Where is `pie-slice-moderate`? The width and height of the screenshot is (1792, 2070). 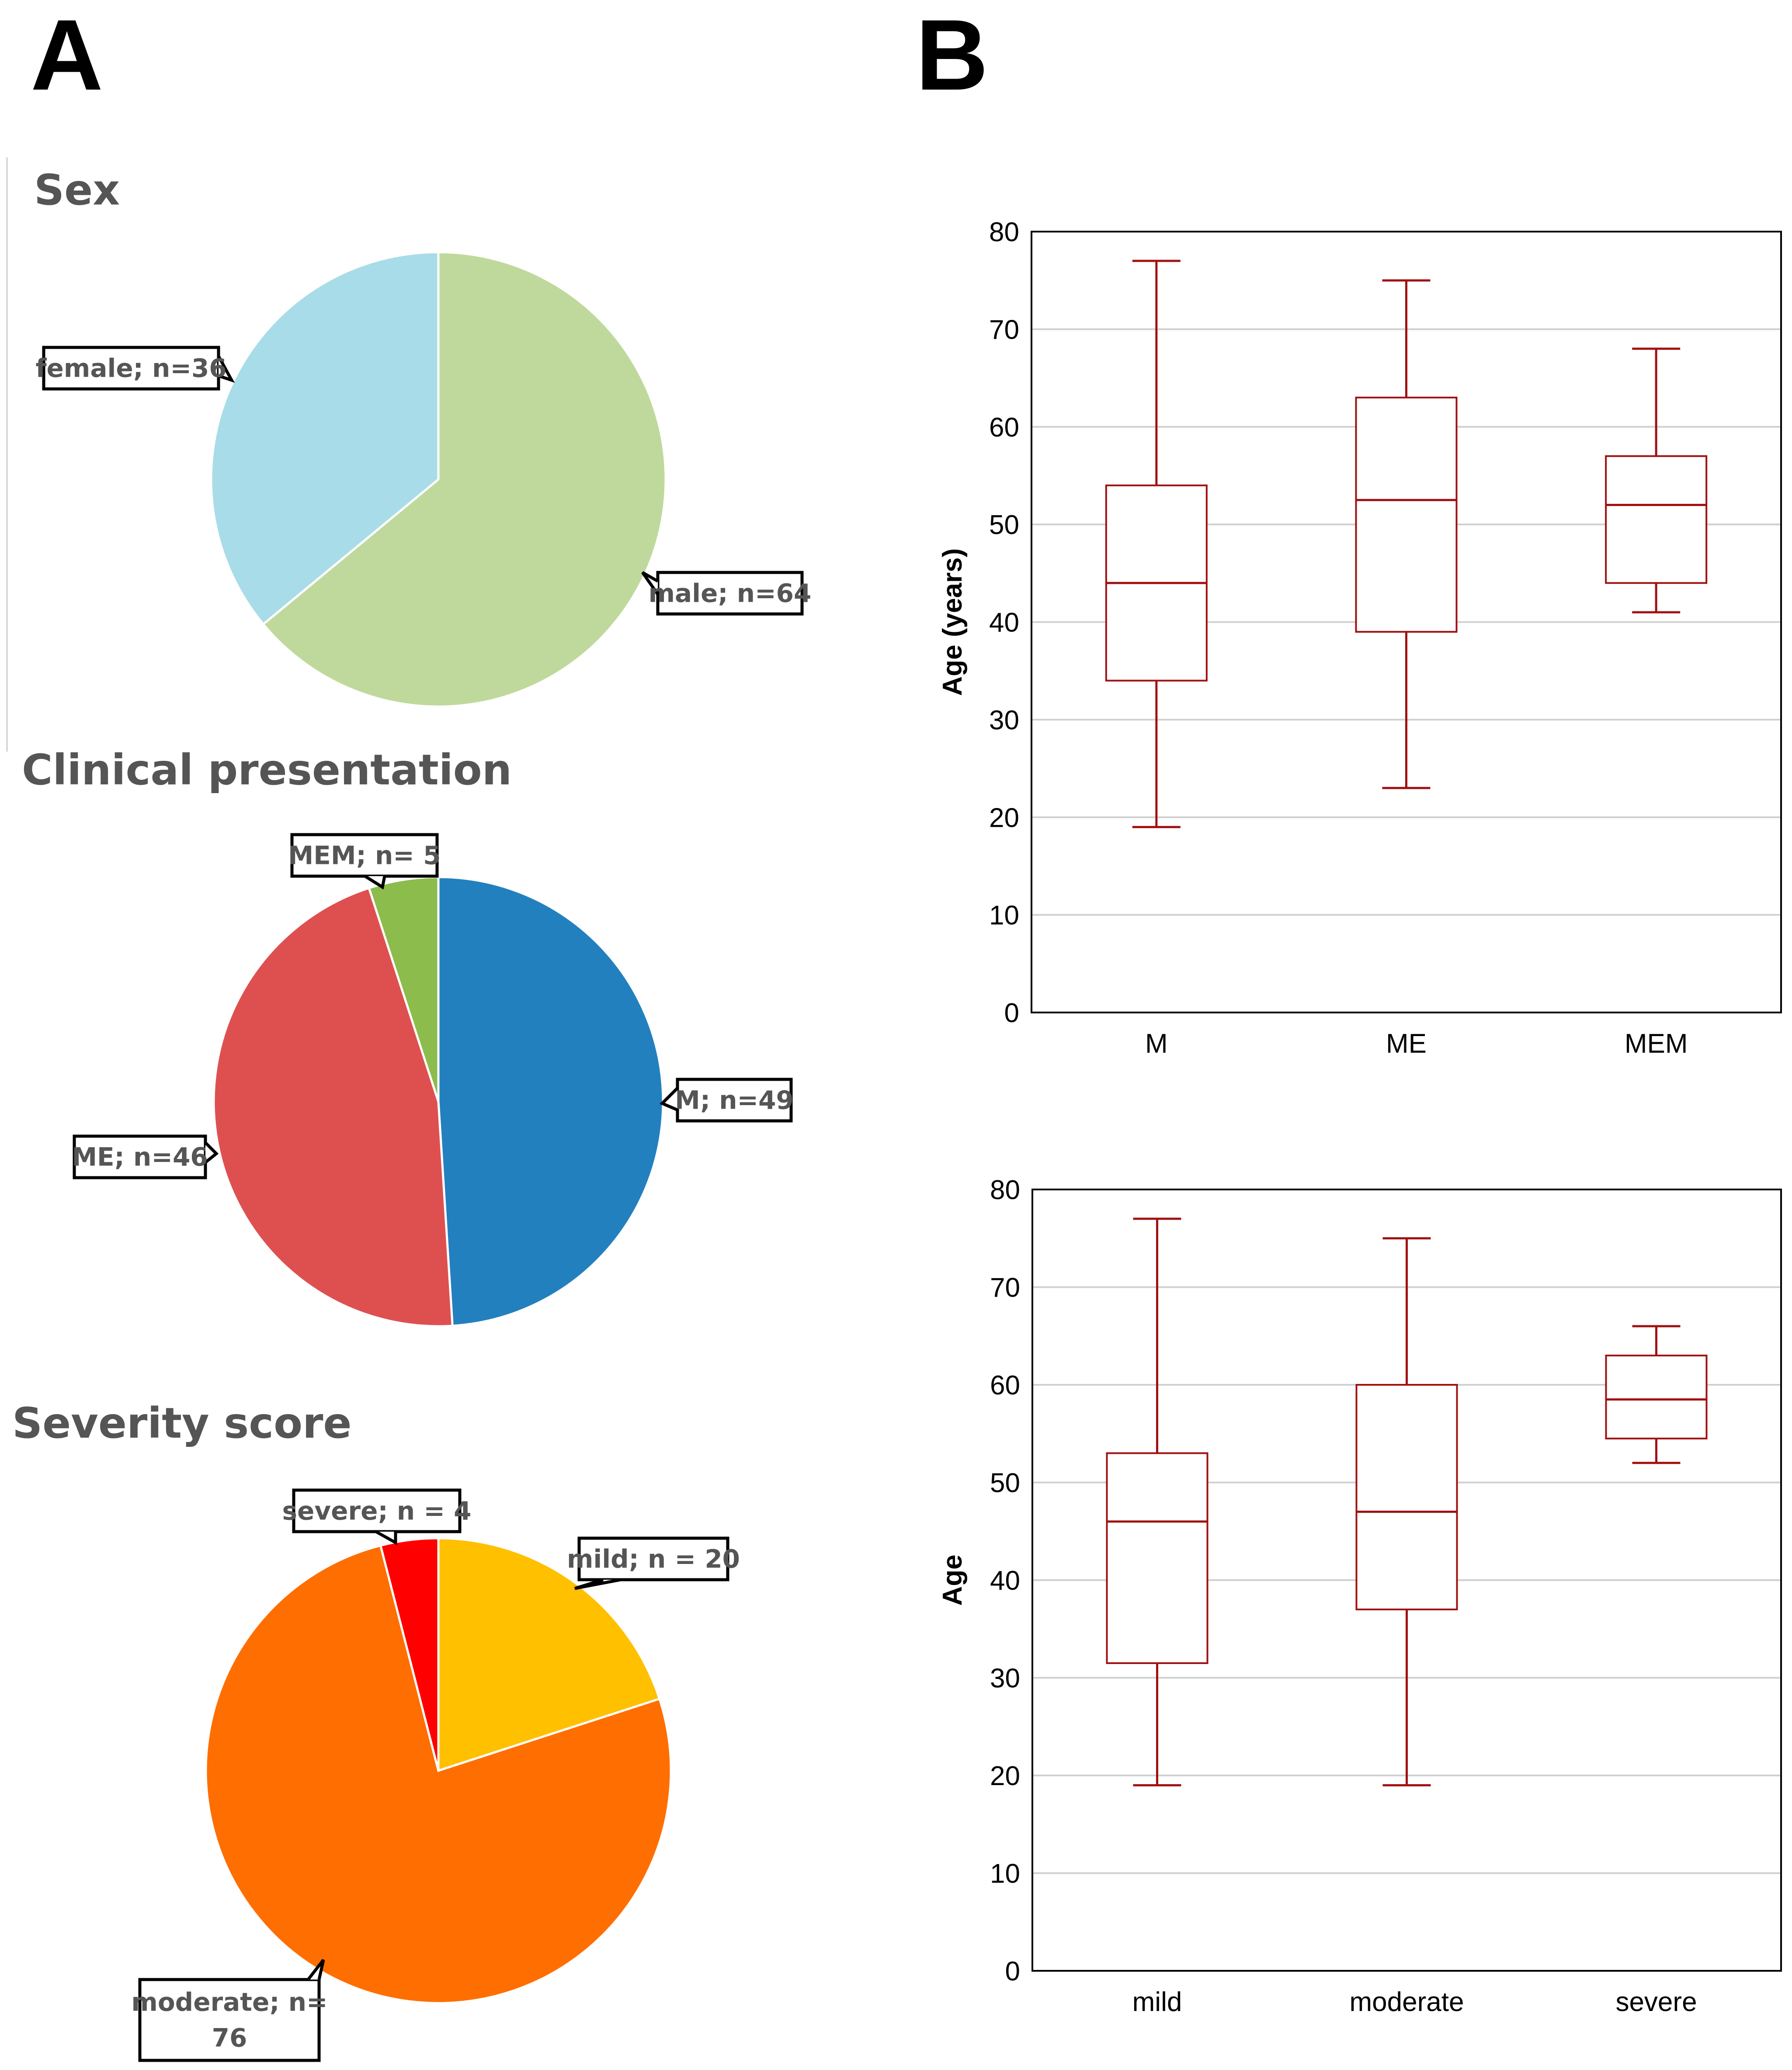 pie-slice-moderate is located at coordinates (438, 1774).